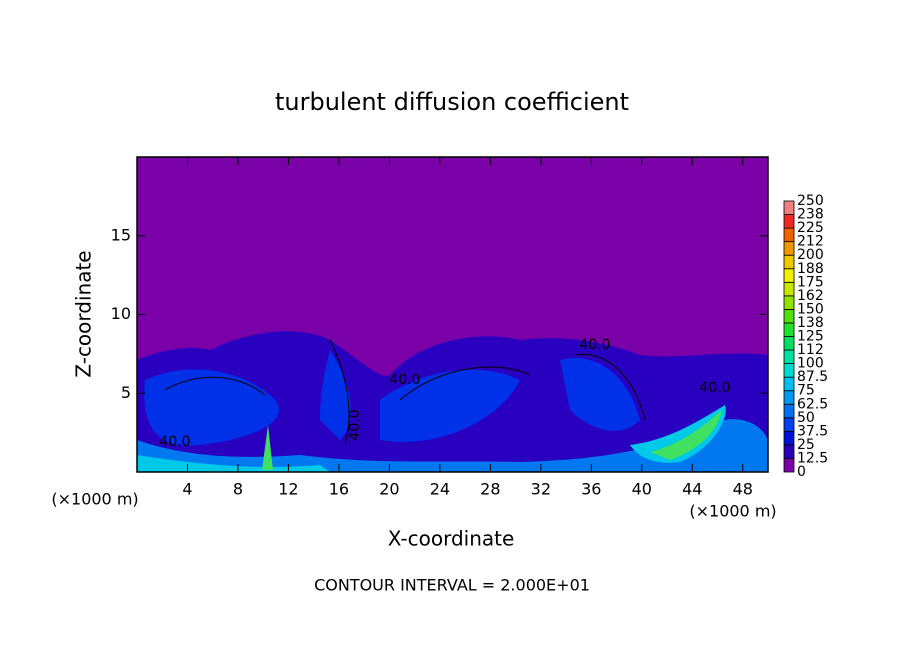 The width and height of the screenshot is (904, 654). Describe the element at coordinates (810, 269) in the screenshot. I see `colorbar-label: 188` at that location.